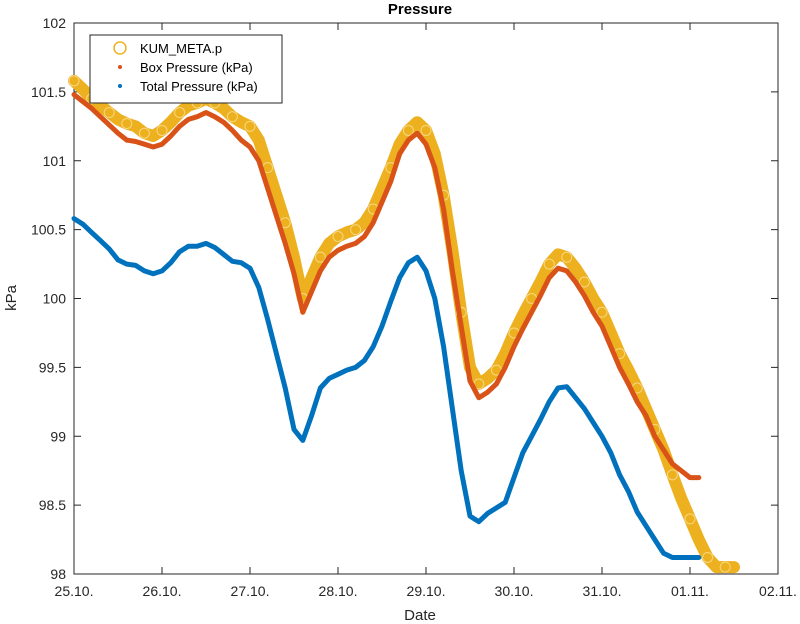 The height and width of the screenshot is (624, 800). Describe the element at coordinates (48, 92) in the screenshot. I see `y-tick-label: 101.5` at that location.